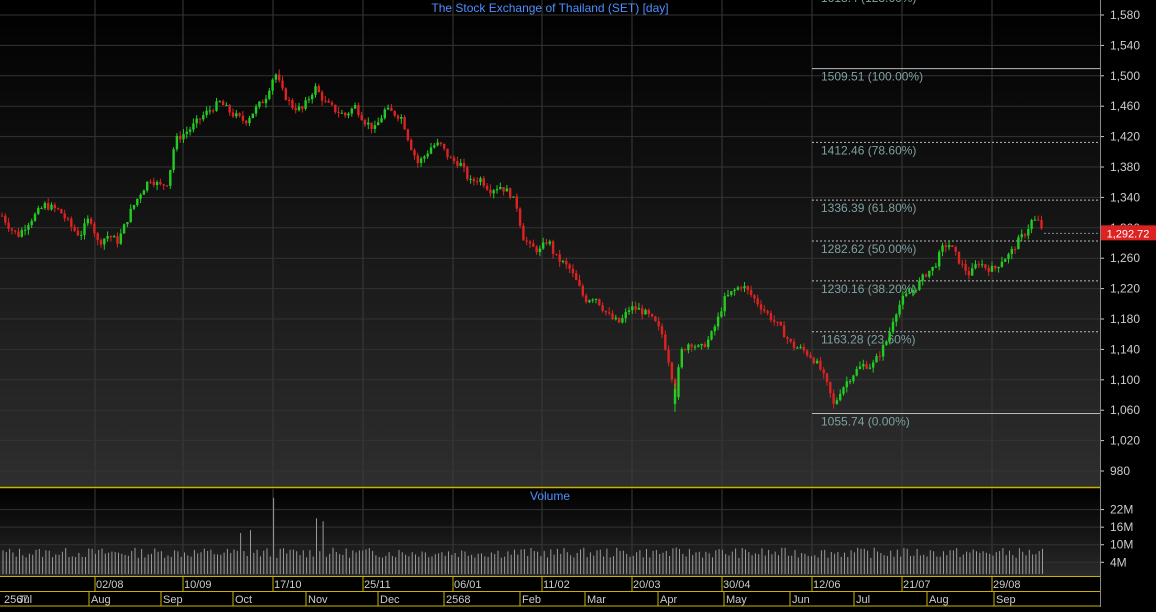 This screenshot has width=1156, height=612. Describe the element at coordinates (801, 600) in the screenshot. I see `x-bottom-tick-label: Jun` at that location.